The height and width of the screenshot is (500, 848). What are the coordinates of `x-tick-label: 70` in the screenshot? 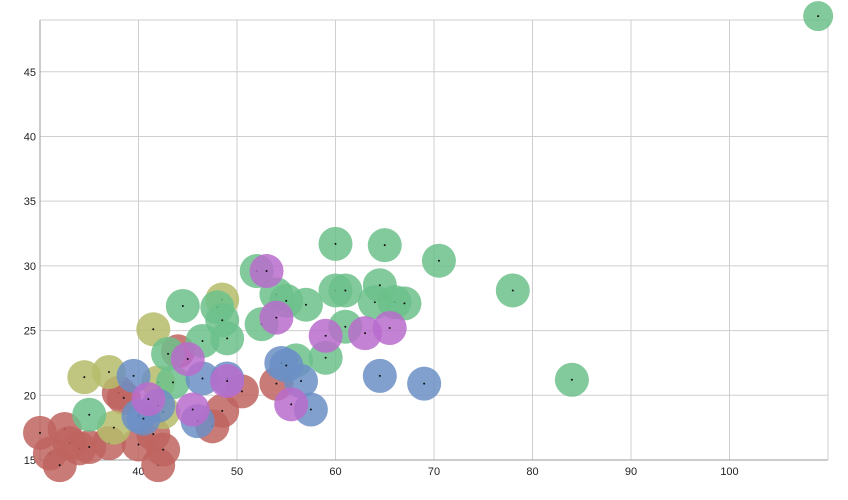 It's located at (434, 472).